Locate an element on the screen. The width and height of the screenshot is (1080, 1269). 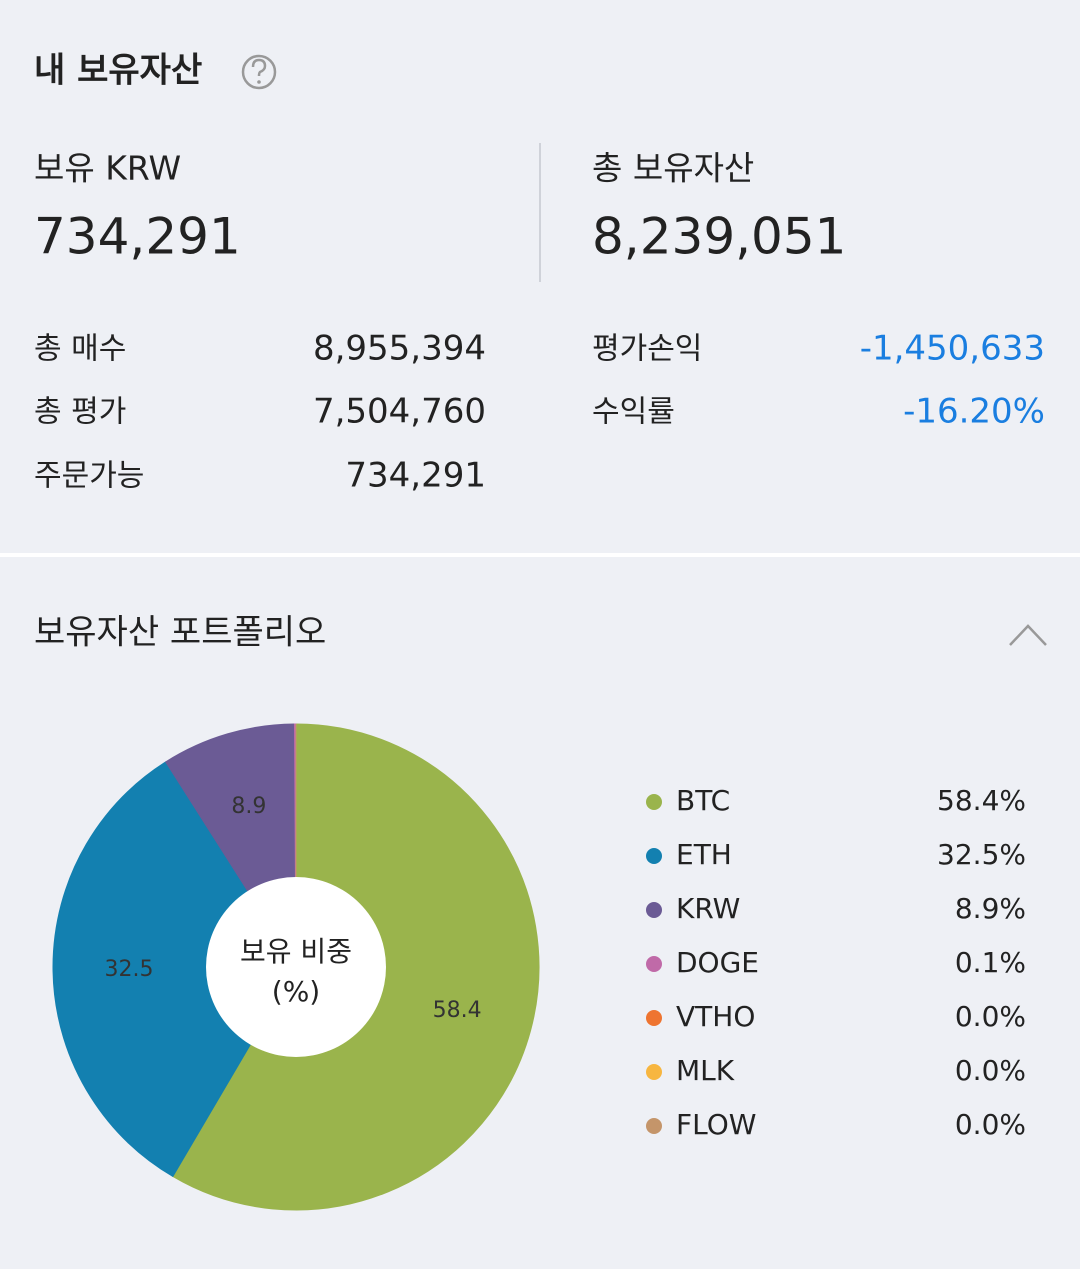
row-label: 총 매수 is located at coordinates (80, 349).